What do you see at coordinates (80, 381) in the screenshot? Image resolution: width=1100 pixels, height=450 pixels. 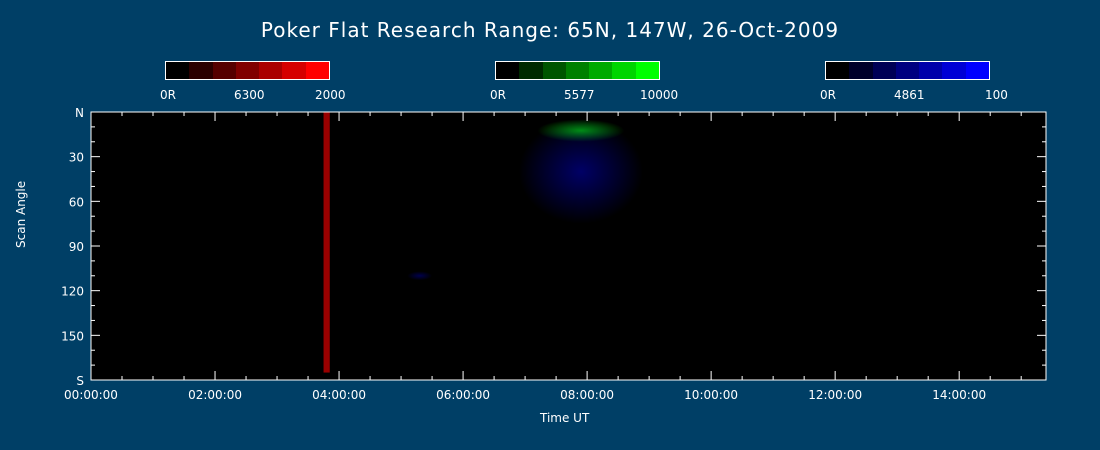 I see `y-tick-label: S` at bounding box center [80, 381].